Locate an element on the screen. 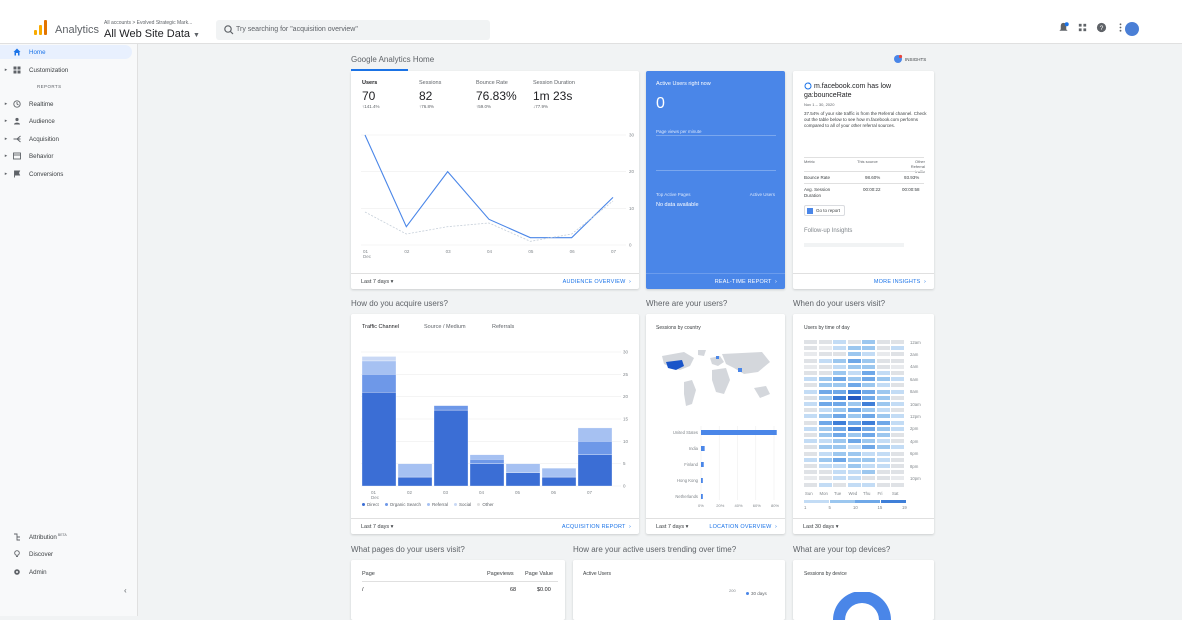 The width and height of the screenshot is (1182, 620). legend-direct: Direct is located at coordinates (370, 504).